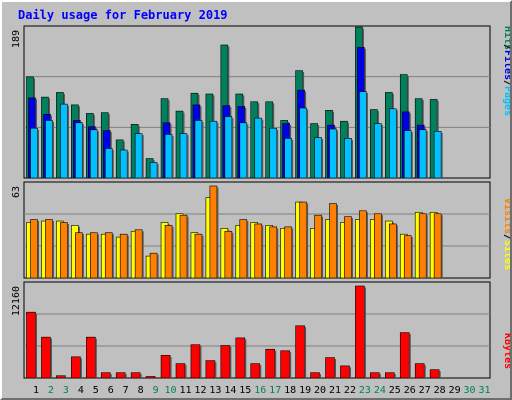 This screenshot has width=512, height=400. What do you see at coordinates (335, 390) in the screenshot?
I see `x-label-day-21: 21` at bounding box center [335, 390].